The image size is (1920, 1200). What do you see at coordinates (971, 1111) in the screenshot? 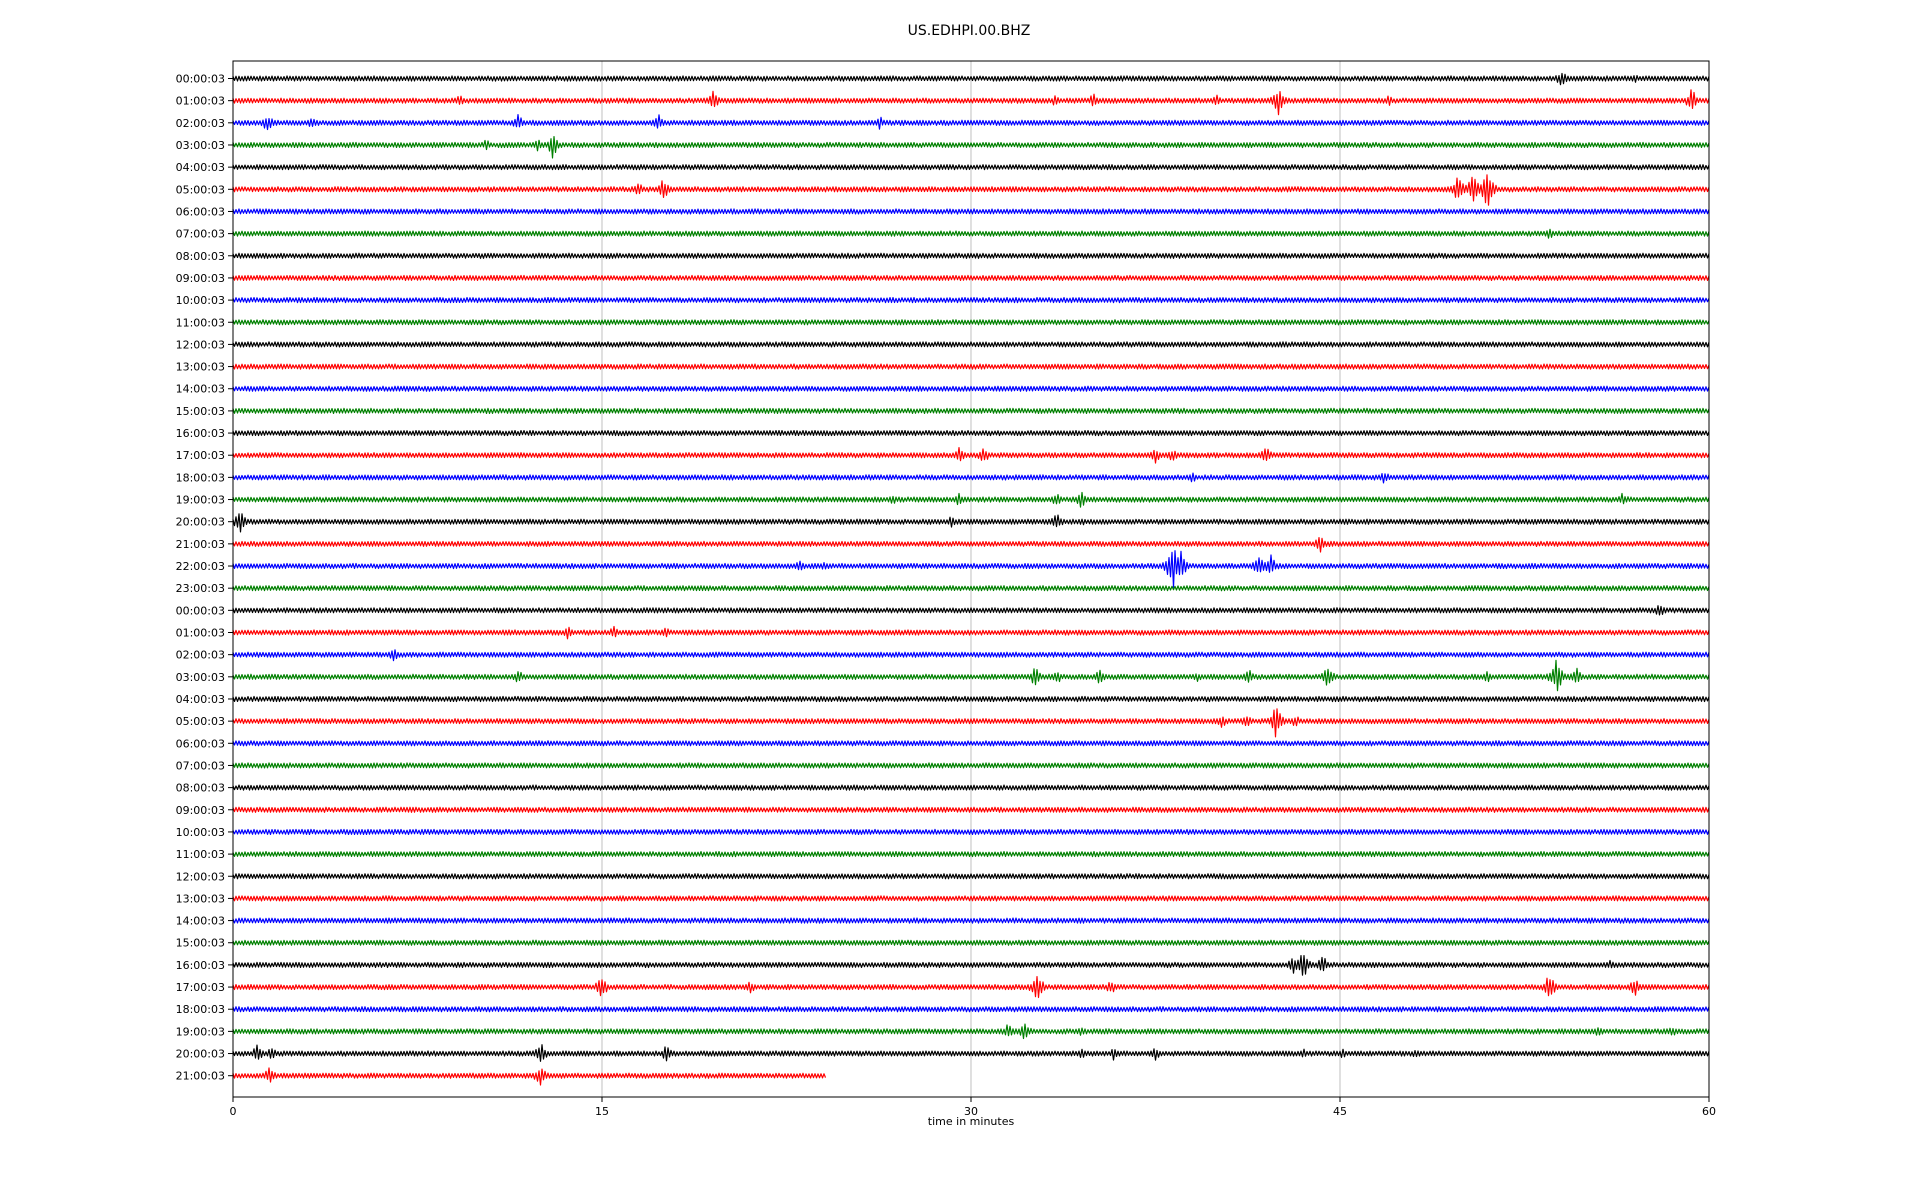
I see `x-tick-label: 30` at bounding box center [971, 1111].